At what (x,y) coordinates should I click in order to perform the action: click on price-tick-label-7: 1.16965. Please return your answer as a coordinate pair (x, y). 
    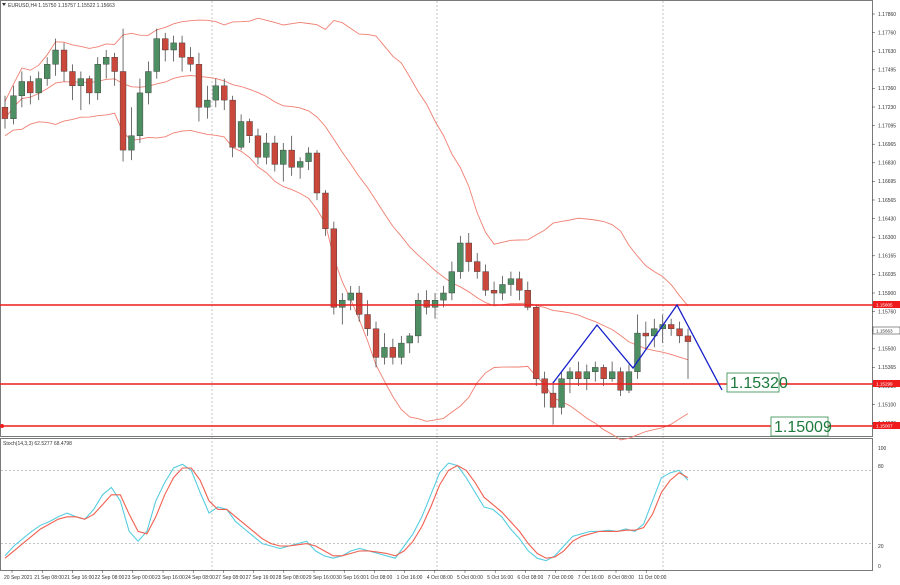
    Looking at the image, I should click on (887, 145).